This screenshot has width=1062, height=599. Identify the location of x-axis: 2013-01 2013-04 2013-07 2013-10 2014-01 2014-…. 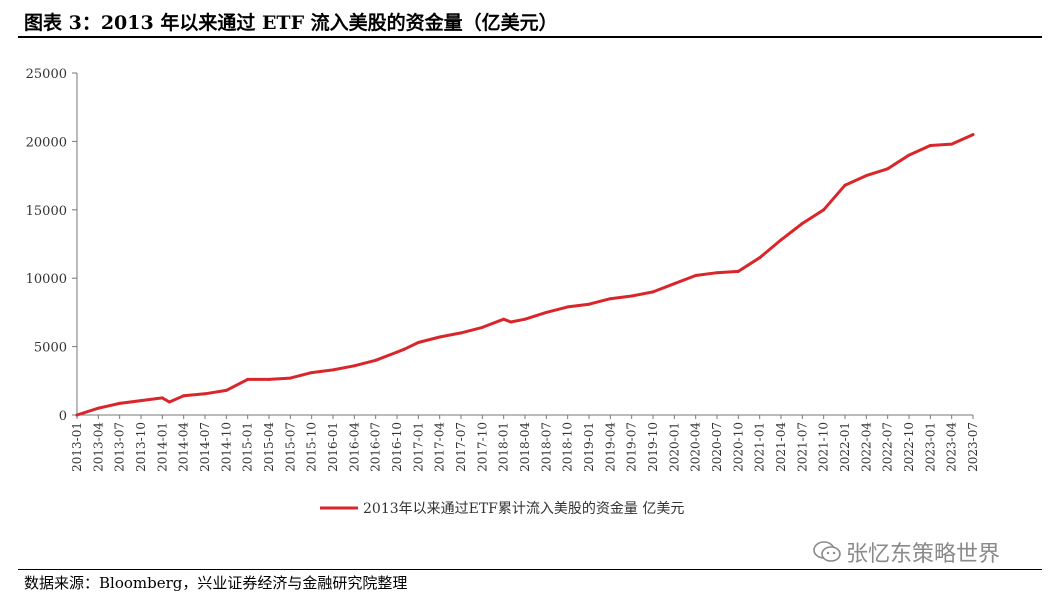
(525, 443).